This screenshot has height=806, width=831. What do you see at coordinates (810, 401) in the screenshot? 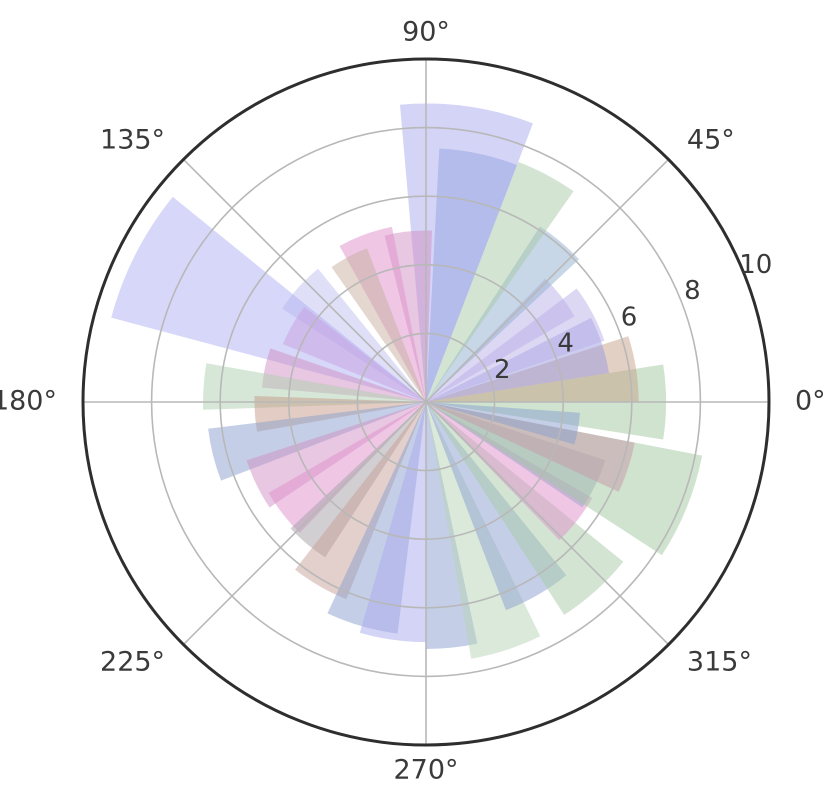
I see `angle-tick-label-0: 0°` at bounding box center [810, 401].